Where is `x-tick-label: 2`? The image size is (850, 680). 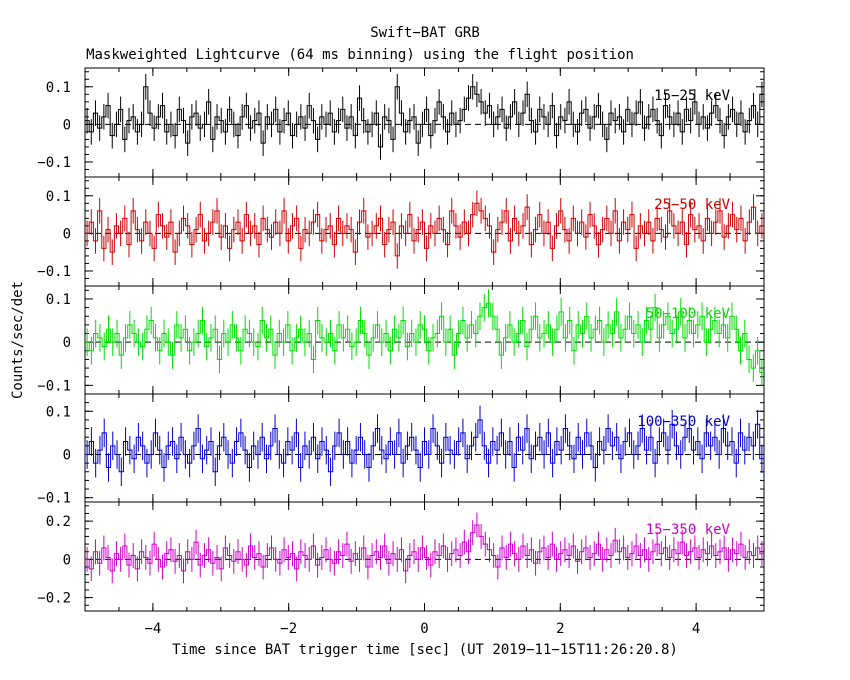
x-tick-label: 2 is located at coordinates (560, 629).